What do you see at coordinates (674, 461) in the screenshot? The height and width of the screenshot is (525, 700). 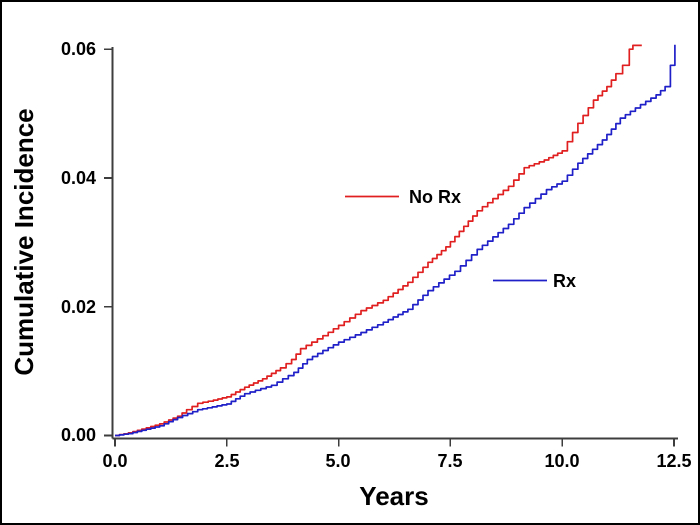 I see `x-tick-label-12.5: 12.5` at bounding box center [674, 461].